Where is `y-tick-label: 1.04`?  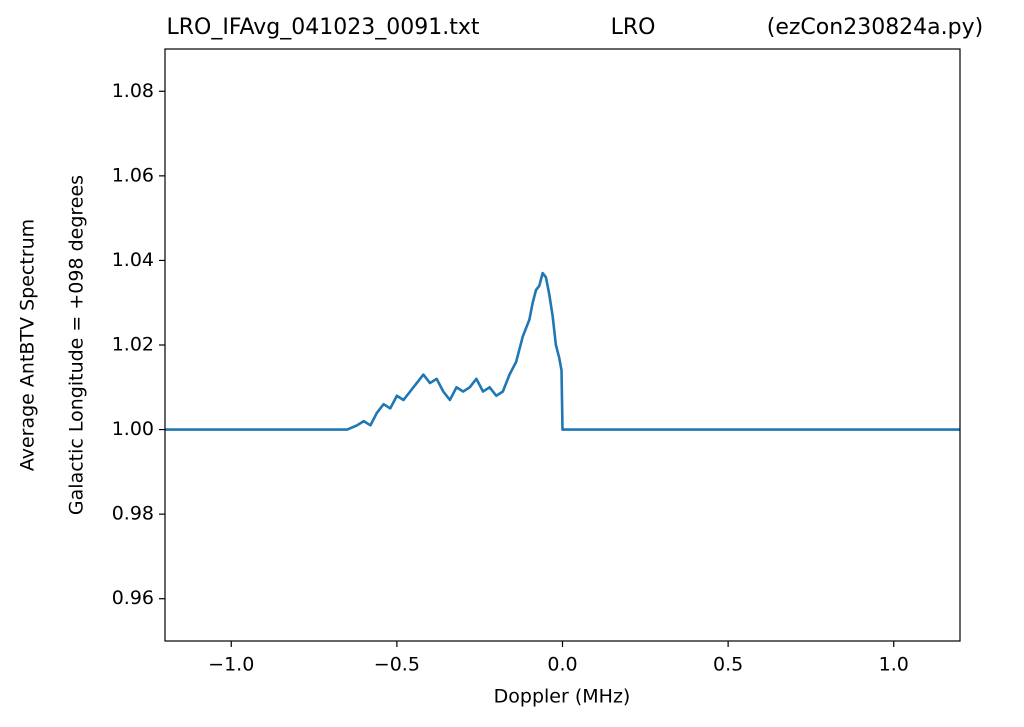 y-tick-label: 1.04 is located at coordinates (133, 260).